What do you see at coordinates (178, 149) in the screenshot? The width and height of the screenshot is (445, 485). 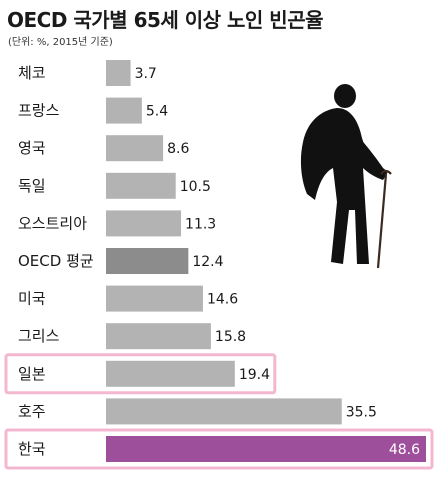 I see `value-label-2: 8.6` at bounding box center [178, 149].